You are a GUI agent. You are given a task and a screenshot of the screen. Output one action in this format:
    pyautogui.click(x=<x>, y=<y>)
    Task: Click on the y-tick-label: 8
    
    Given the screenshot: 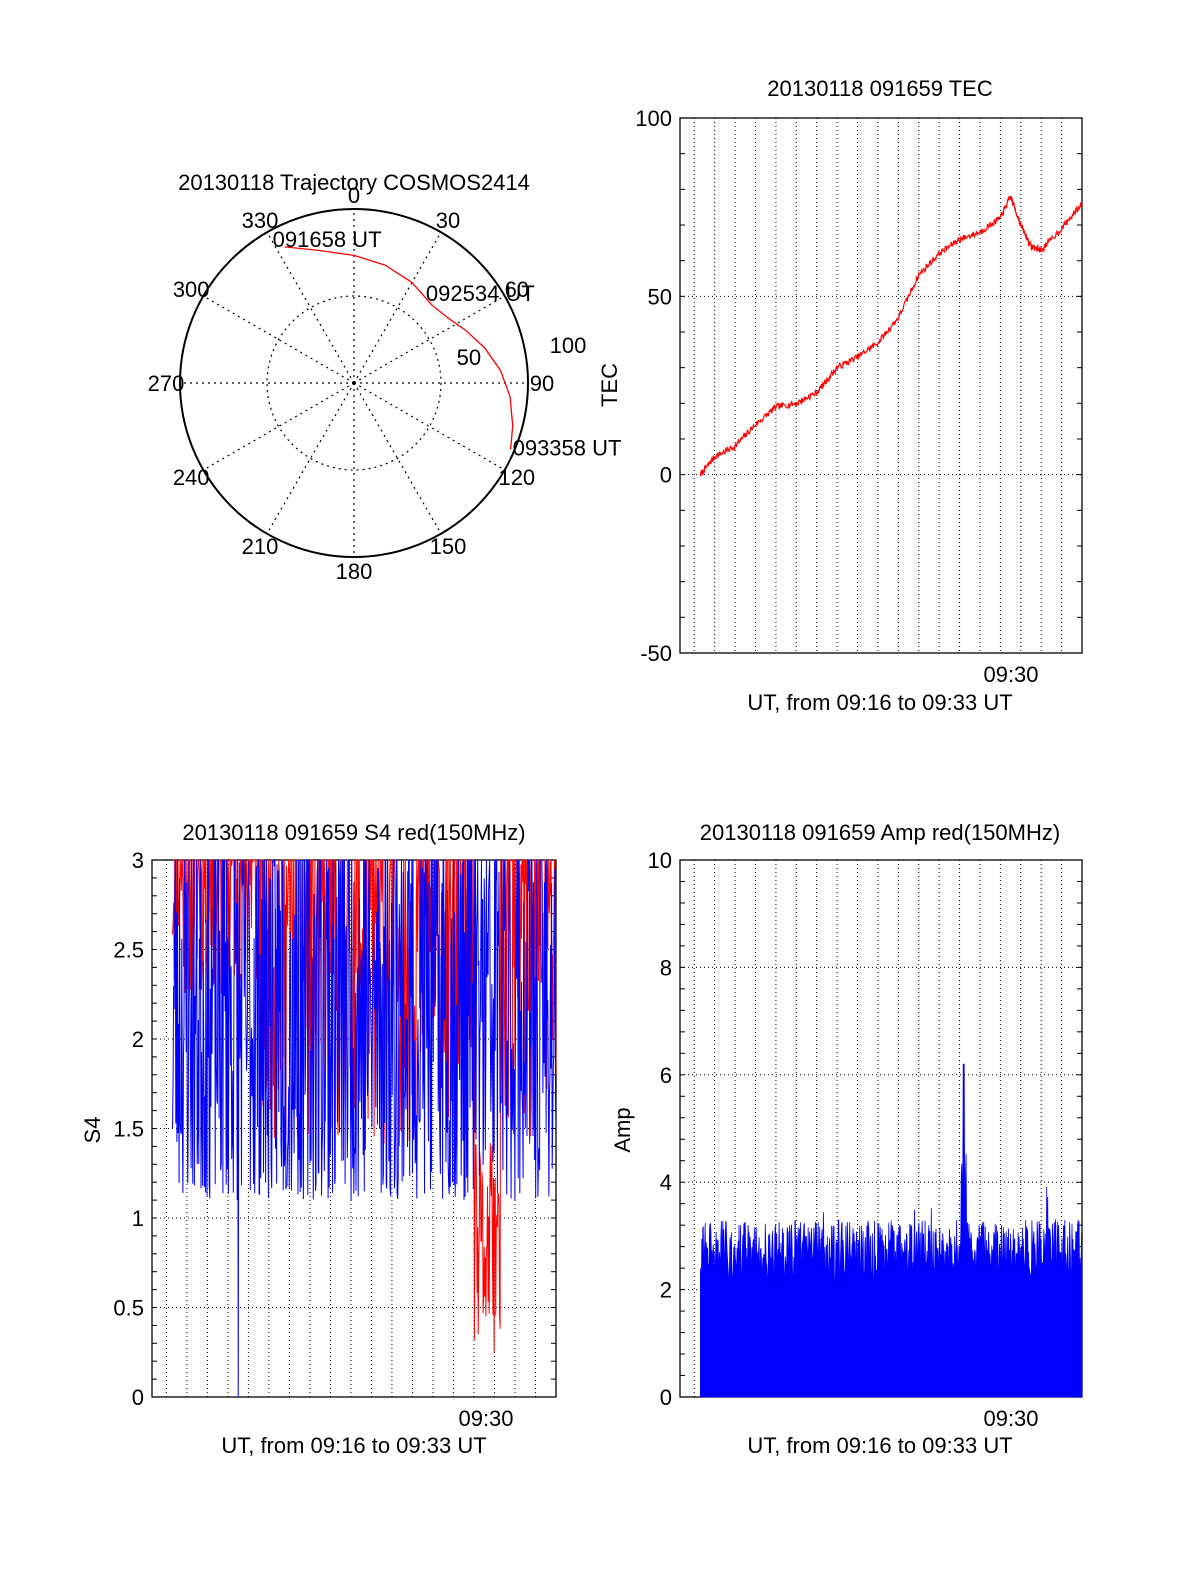 What is the action you would take?
    pyautogui.click(x=666, y=967)
    